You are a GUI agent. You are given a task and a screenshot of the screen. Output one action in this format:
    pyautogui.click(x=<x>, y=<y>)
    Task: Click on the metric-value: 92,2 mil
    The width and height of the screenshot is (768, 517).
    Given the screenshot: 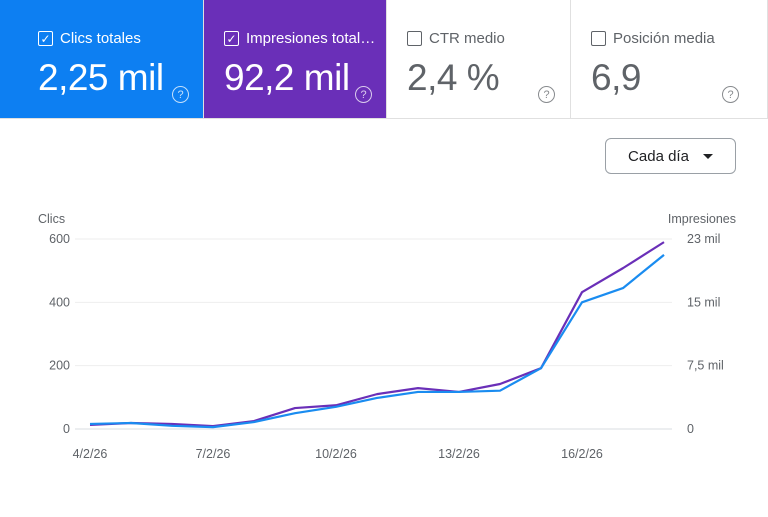 What is the action you would take?
    pyautogui.click(x=287, y=77)
    